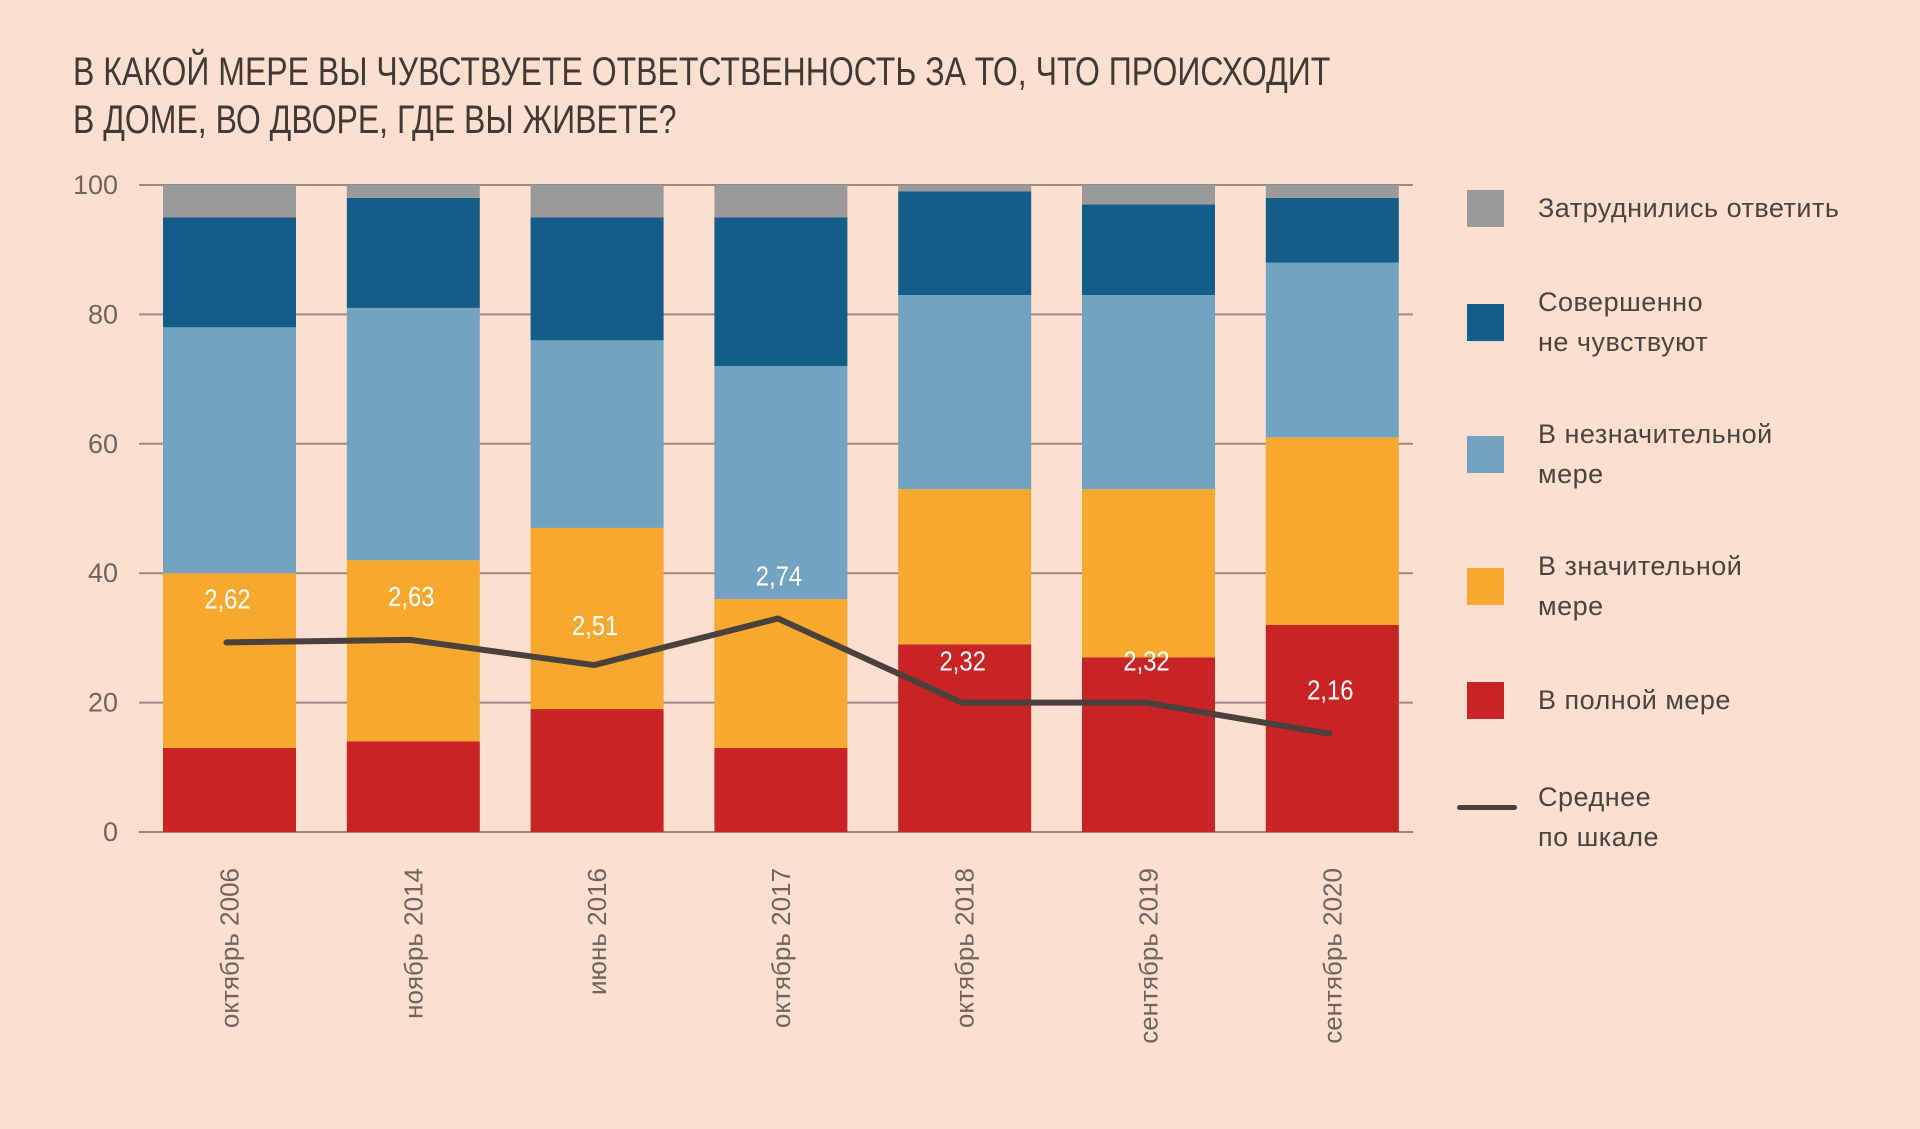 This screenshot has height=1129, width=1920. What do you see at coordinates (1655, 434) in the screenshot?
I see `legend-label-line: В незначительной` at bounding box center [1655, 434].